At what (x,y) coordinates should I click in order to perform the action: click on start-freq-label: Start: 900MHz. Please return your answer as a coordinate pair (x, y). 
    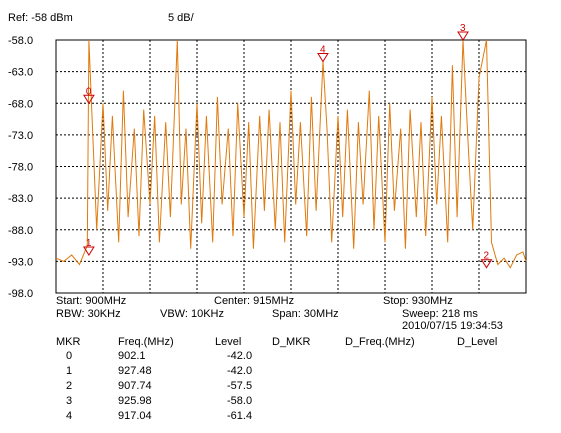
    Looking at the image, I should click on (91, 301).